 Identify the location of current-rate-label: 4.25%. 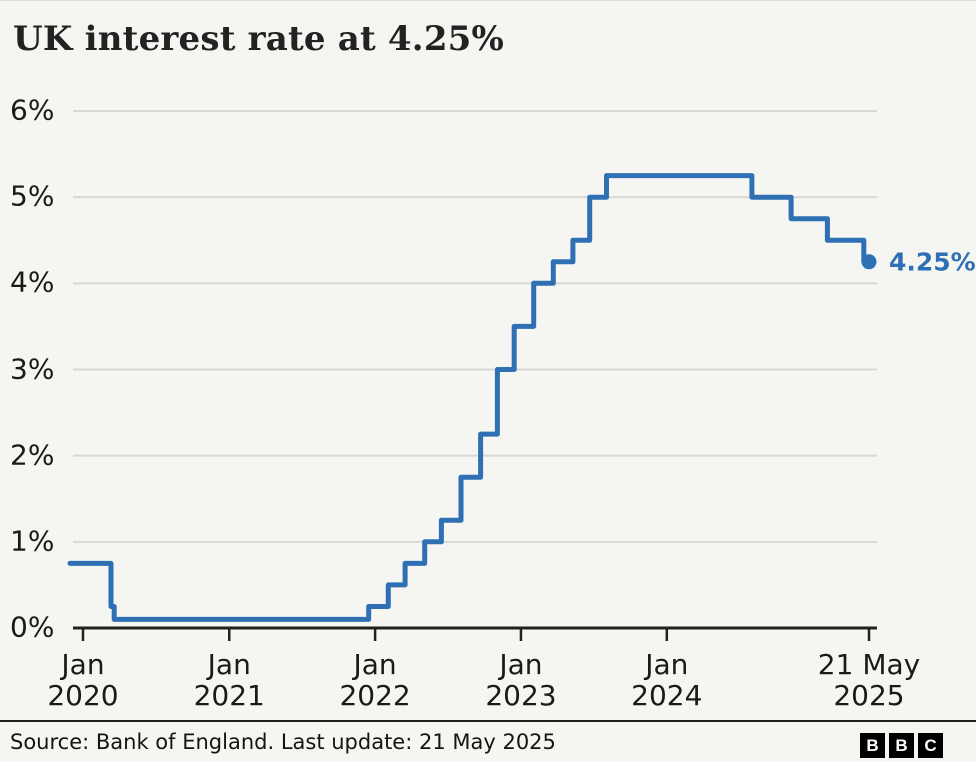
(932, 262).